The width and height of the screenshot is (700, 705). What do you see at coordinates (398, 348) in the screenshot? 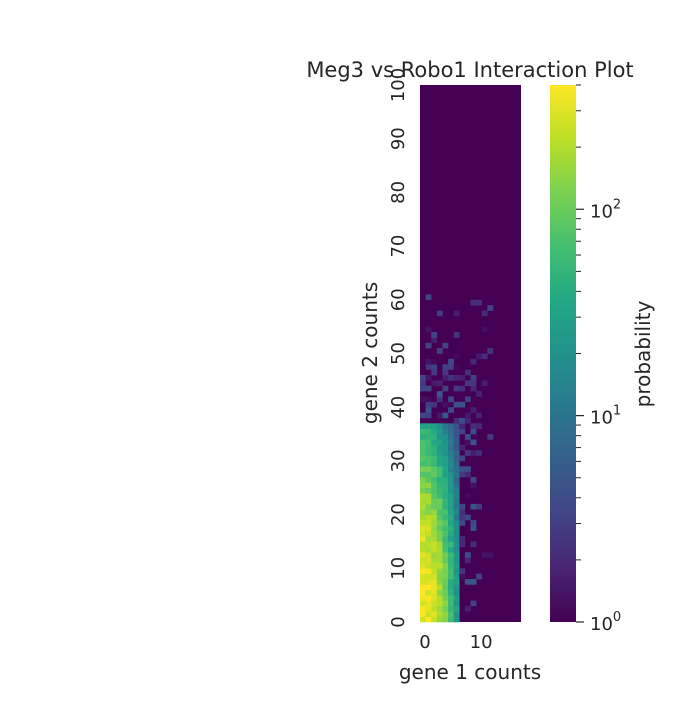
I see `y-axis-ticks: 0 10 20 30 40 50 60 70 80 90 100` at bounding box center [398, 348].